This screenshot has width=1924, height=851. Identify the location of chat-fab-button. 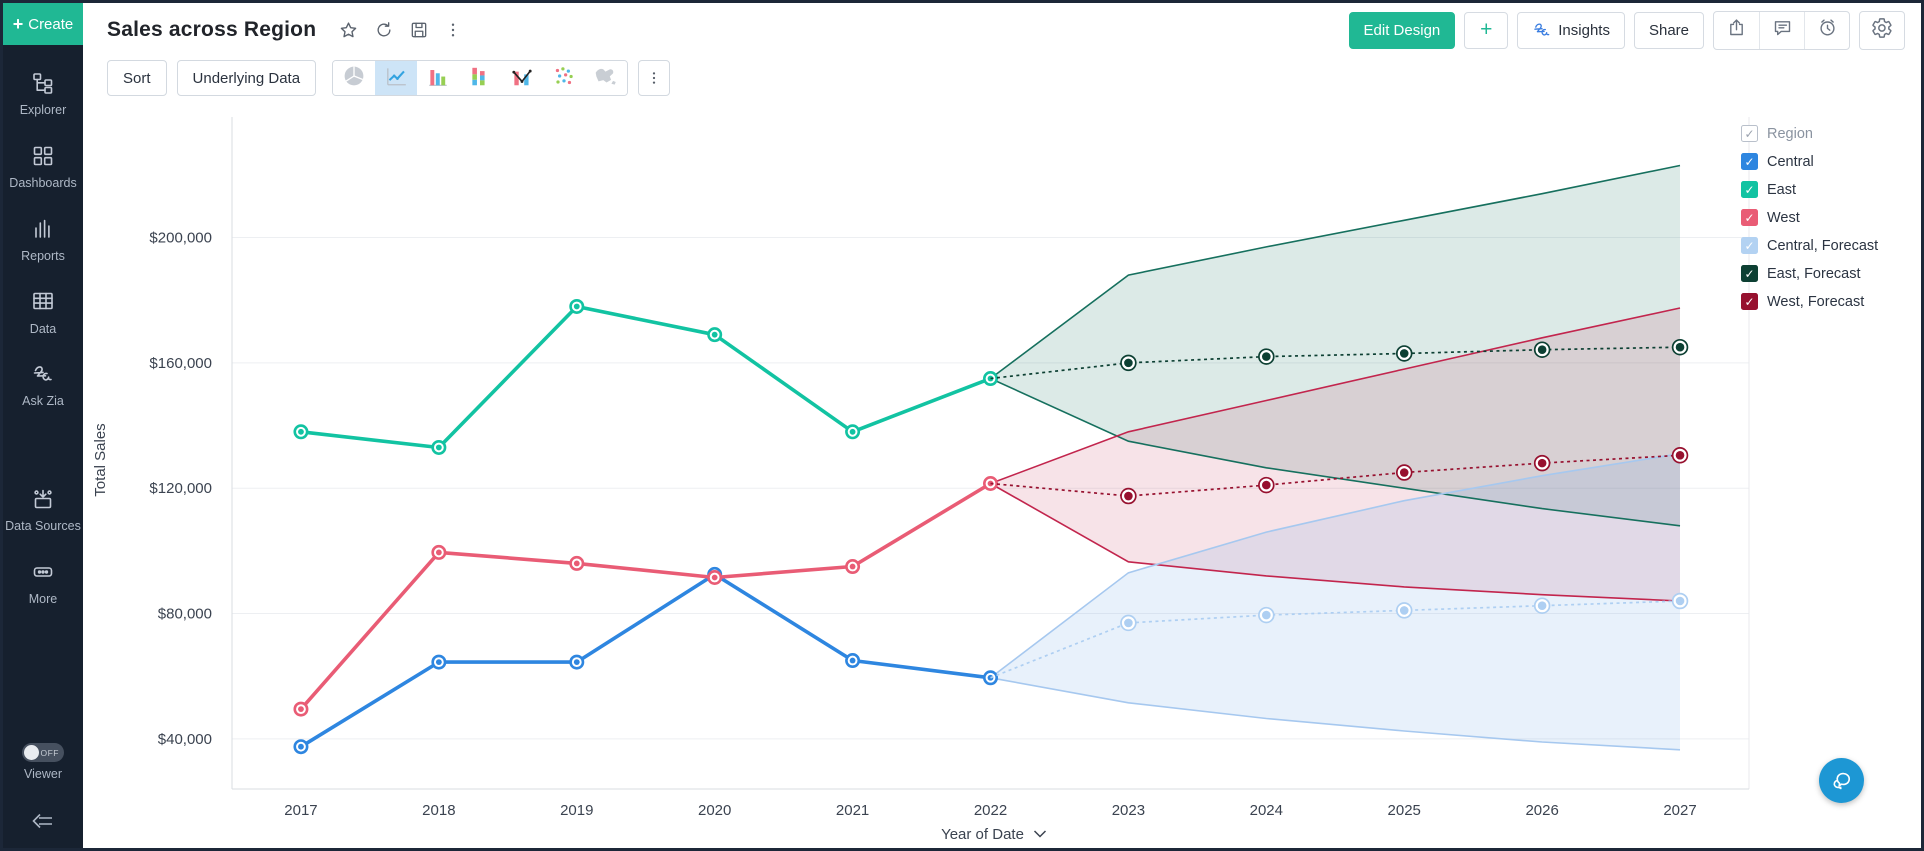
(1841, 780).